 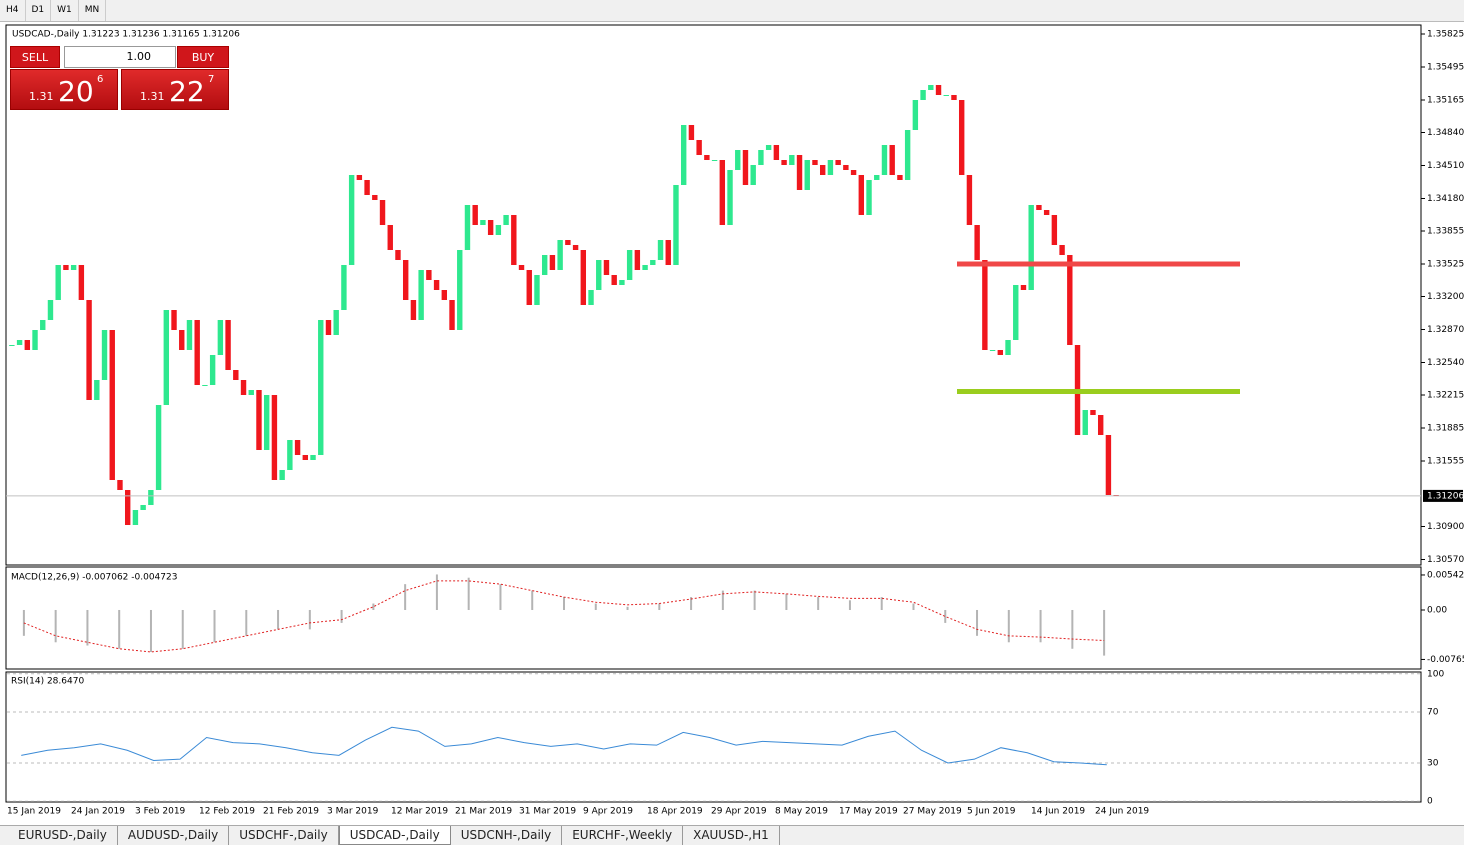 I want to click on buy-price: 1.31 22 7, so click(x=175, y=89).